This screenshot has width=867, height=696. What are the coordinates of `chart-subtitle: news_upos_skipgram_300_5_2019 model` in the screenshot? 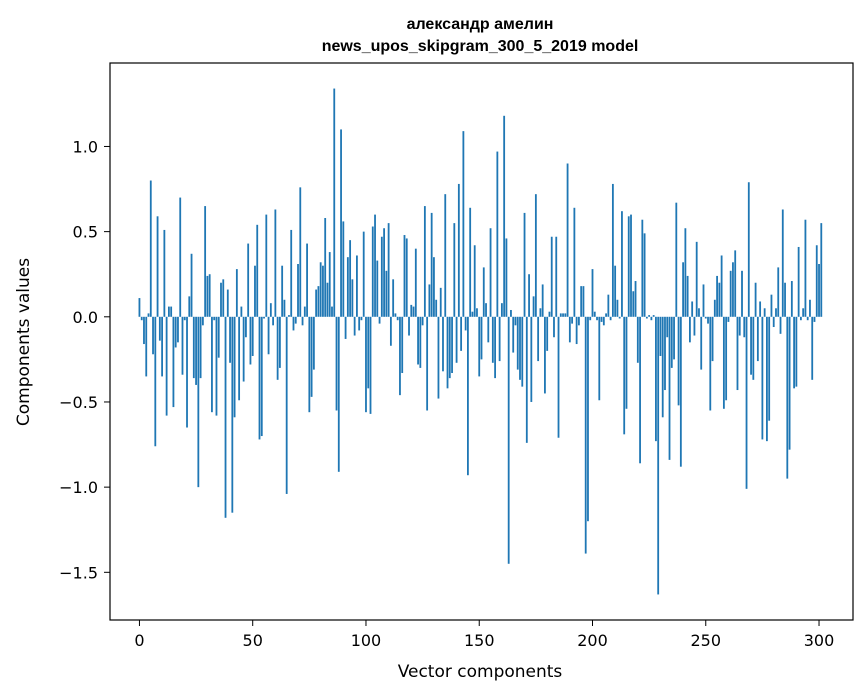 It's located at (480, 46).